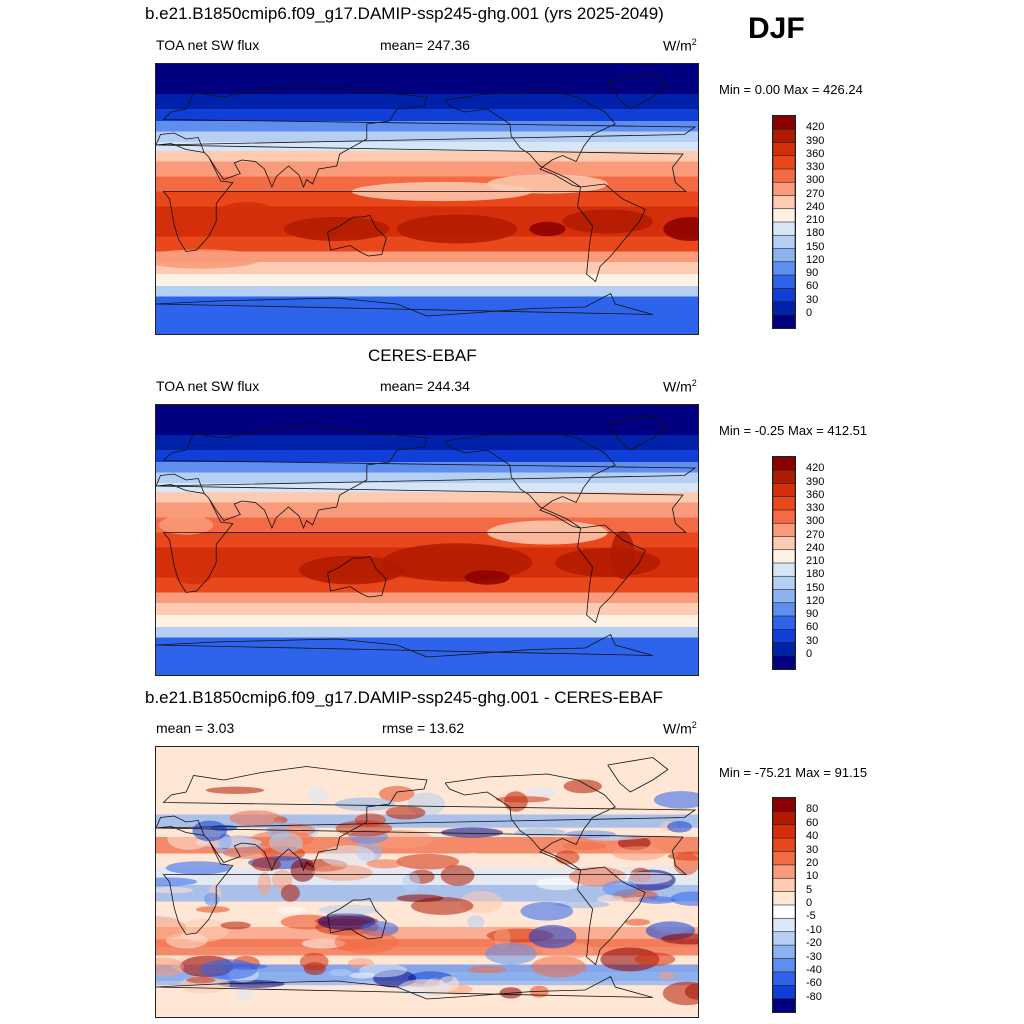  I want to click on panel-3-mean-label: mean = 3.03, so click(195, 728).